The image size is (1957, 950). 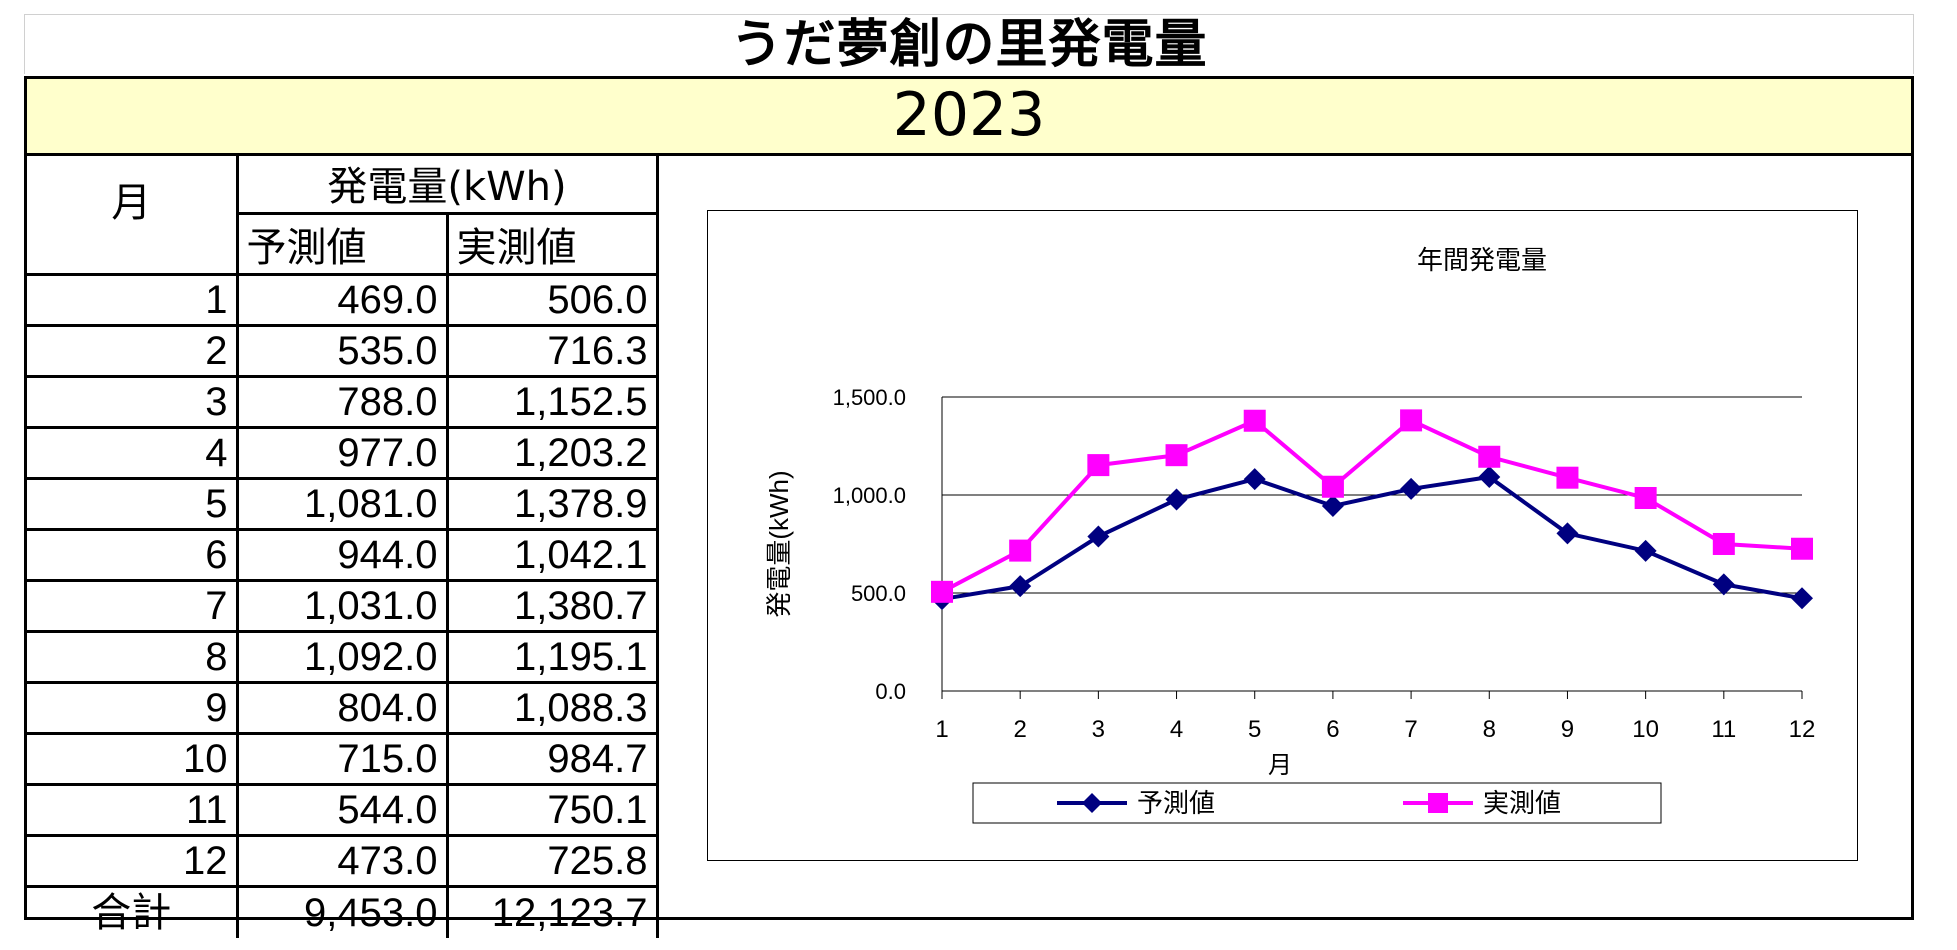 What do you see at coordinates (342, 504) in the screenshot?
I see `cell-pred: 1,081.0` at bounding box center [342, 504].